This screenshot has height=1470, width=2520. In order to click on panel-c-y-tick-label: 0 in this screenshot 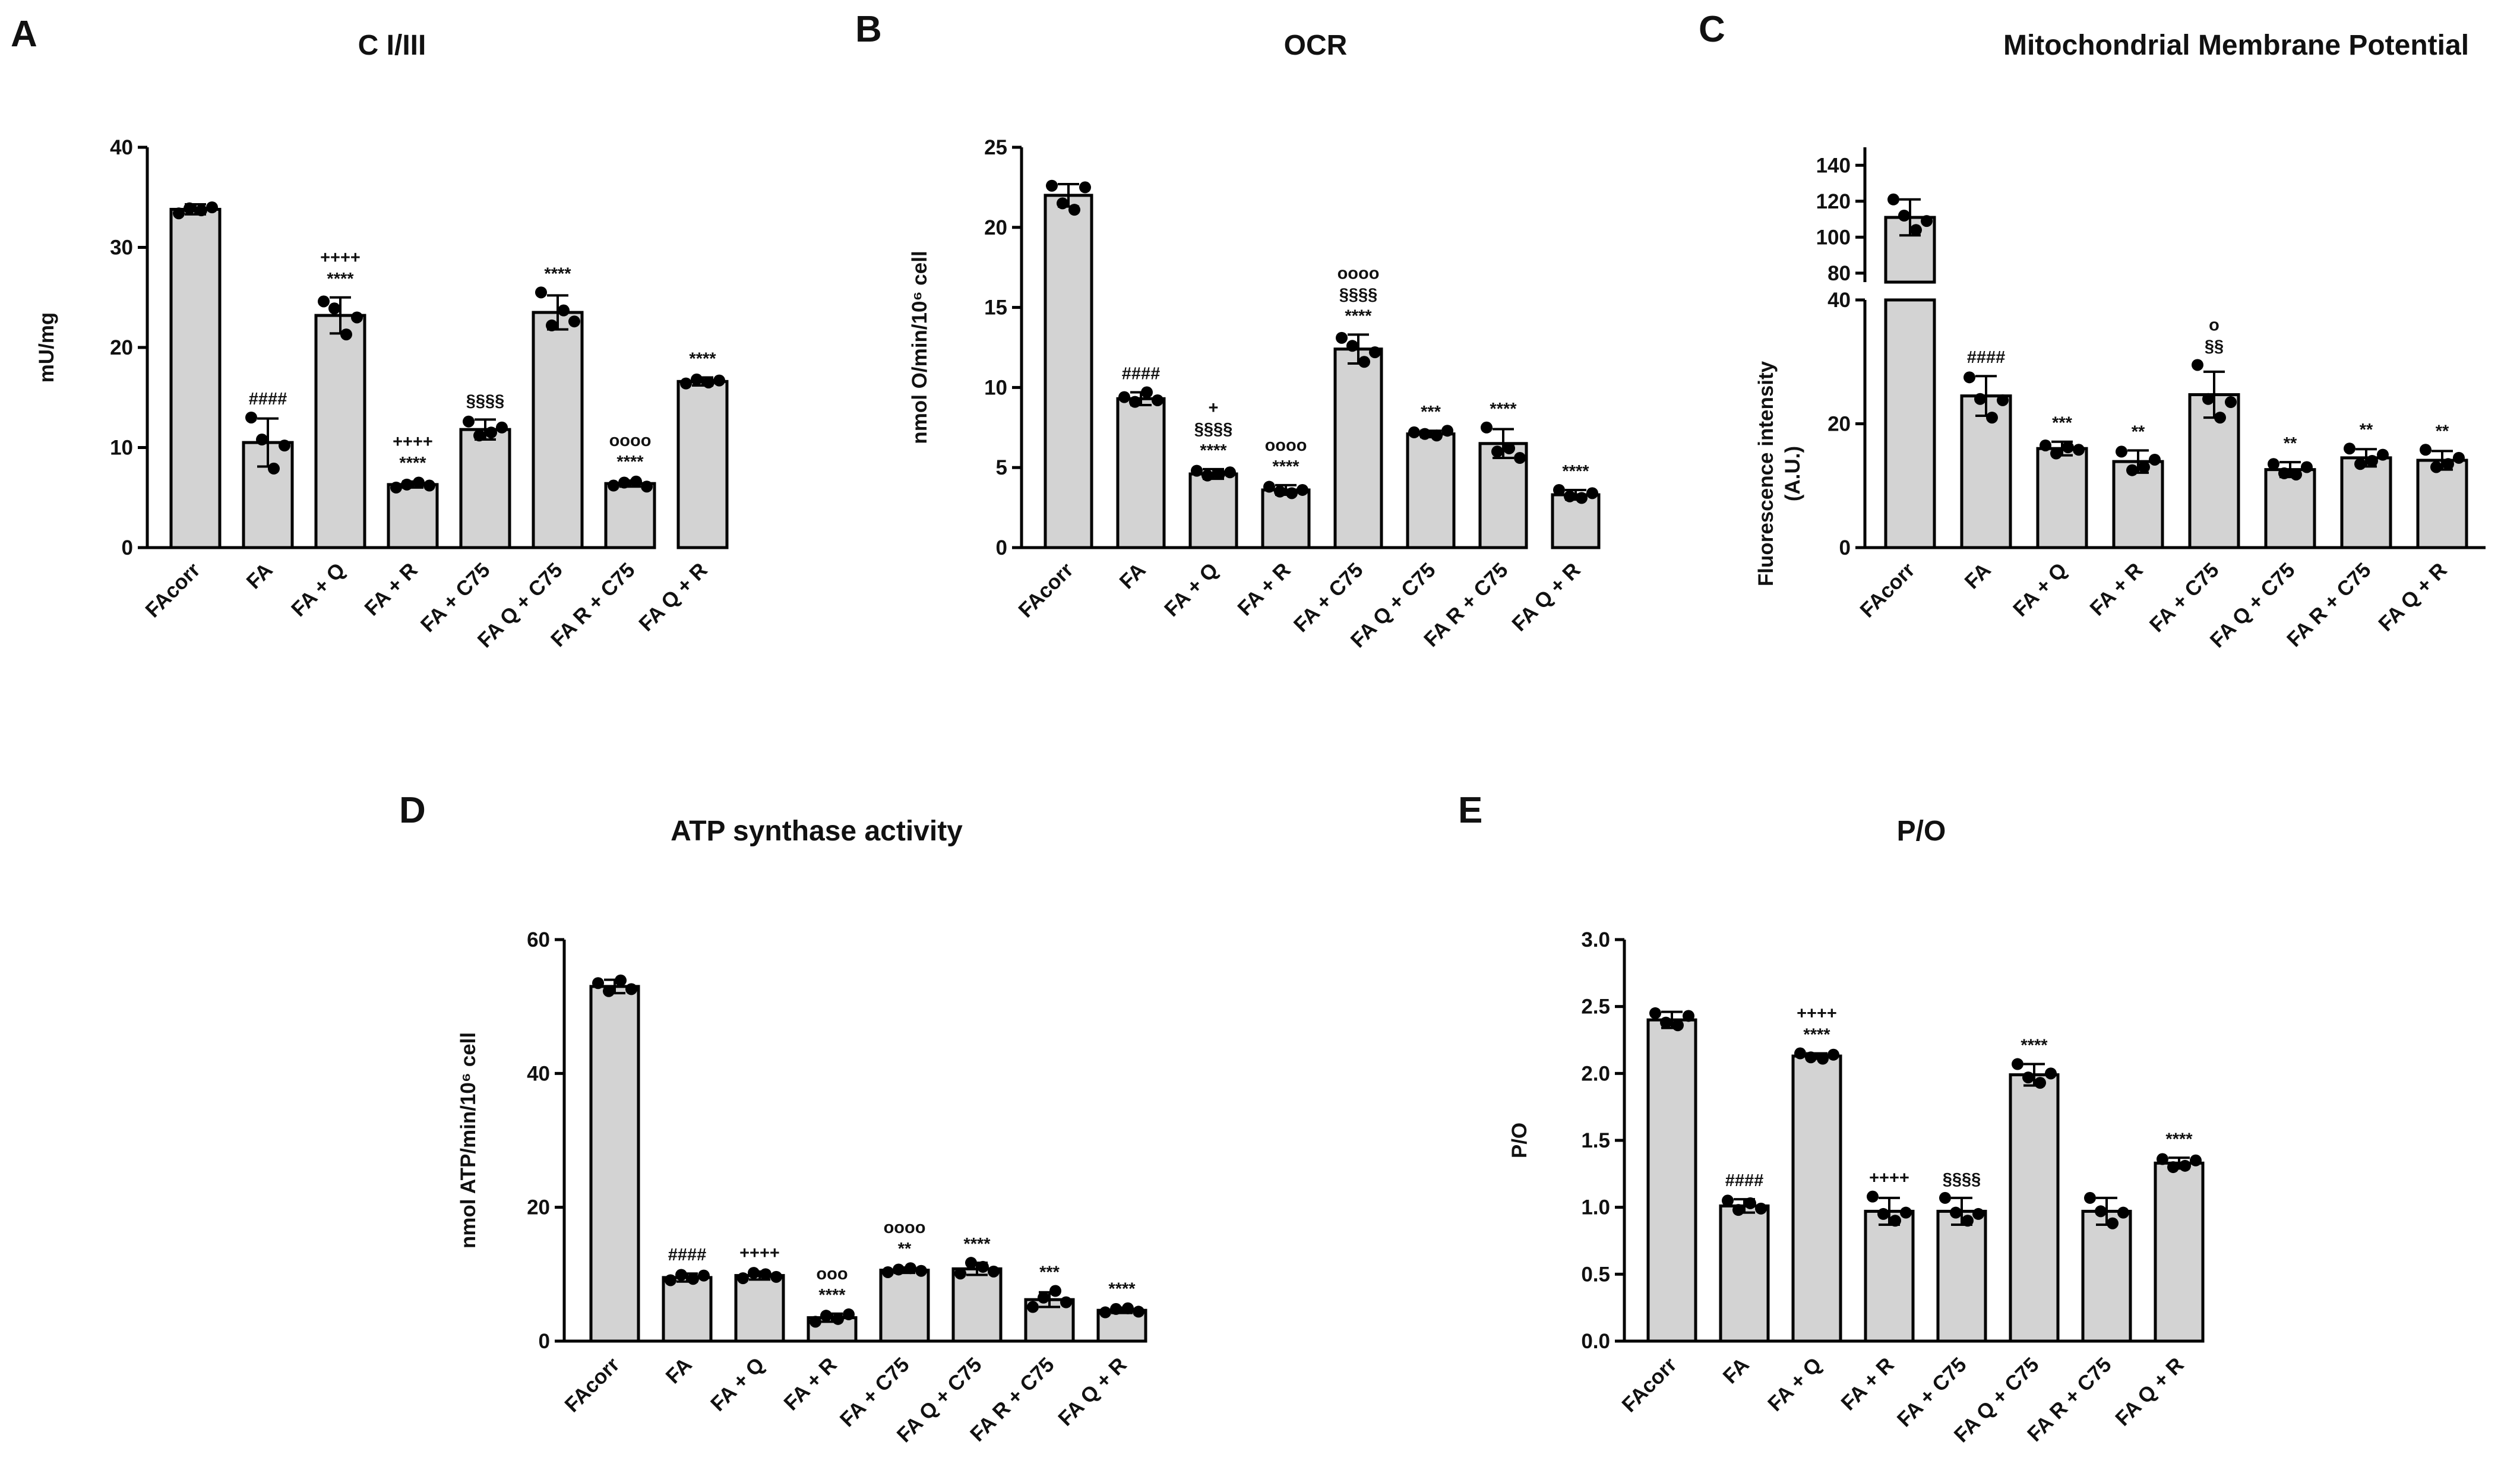, I will do `click(1845, 547)`.